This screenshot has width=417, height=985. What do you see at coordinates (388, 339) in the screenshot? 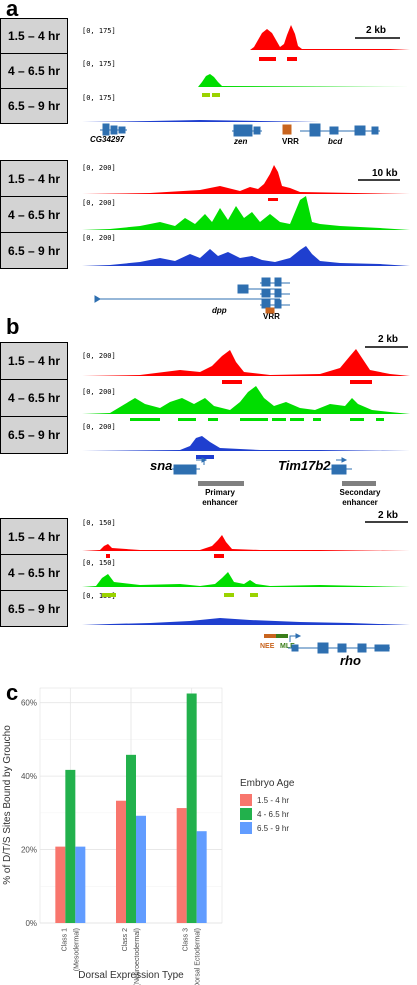
I see `scale-label-b1: 2 kb` at bounding box center [388, 339].